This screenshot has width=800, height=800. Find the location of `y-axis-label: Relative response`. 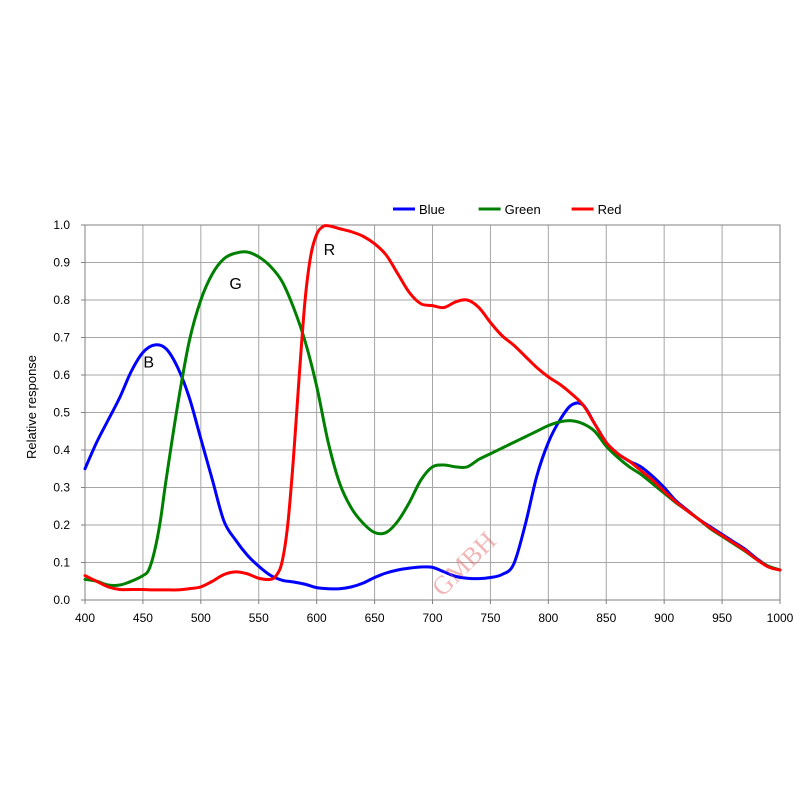

y-axis-label: Relative response is located at coordinates (31, 407).